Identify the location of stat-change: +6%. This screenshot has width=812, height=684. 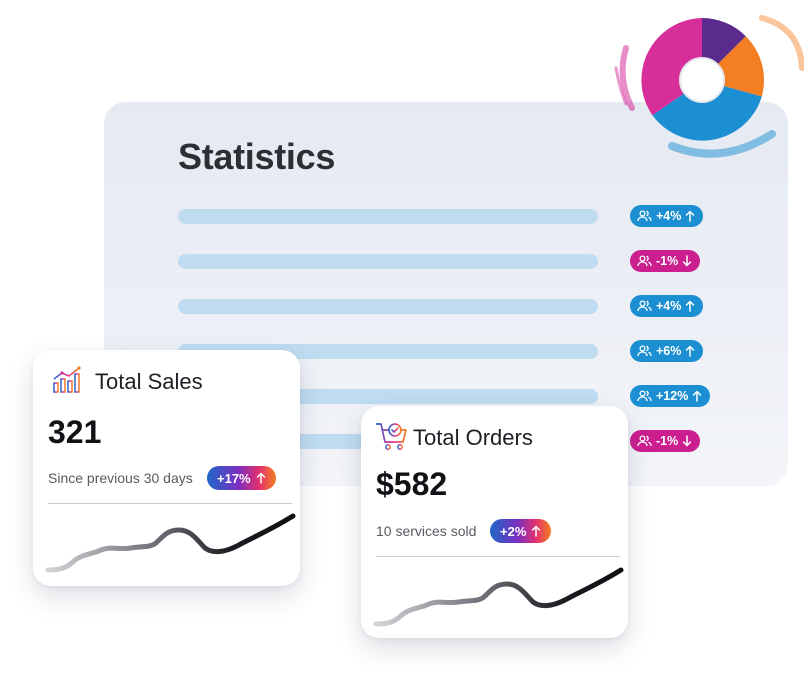
(669, 351).